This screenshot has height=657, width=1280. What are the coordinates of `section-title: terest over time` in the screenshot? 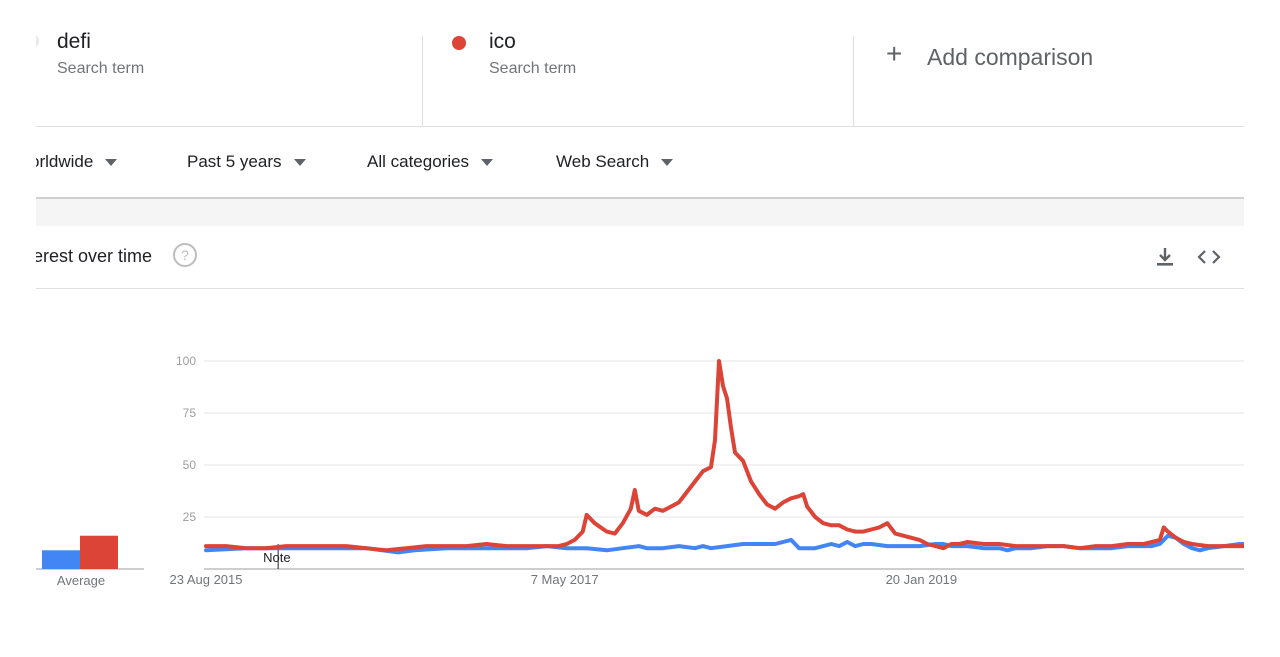 It's located at (94, 256).